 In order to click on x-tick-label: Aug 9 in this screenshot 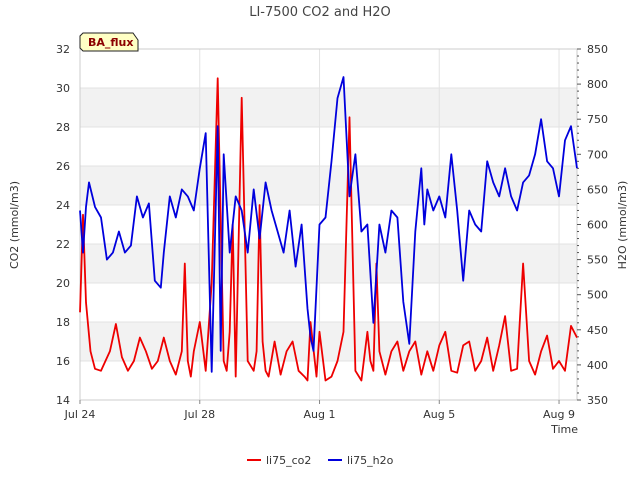, I will do `click(559, 414)`.